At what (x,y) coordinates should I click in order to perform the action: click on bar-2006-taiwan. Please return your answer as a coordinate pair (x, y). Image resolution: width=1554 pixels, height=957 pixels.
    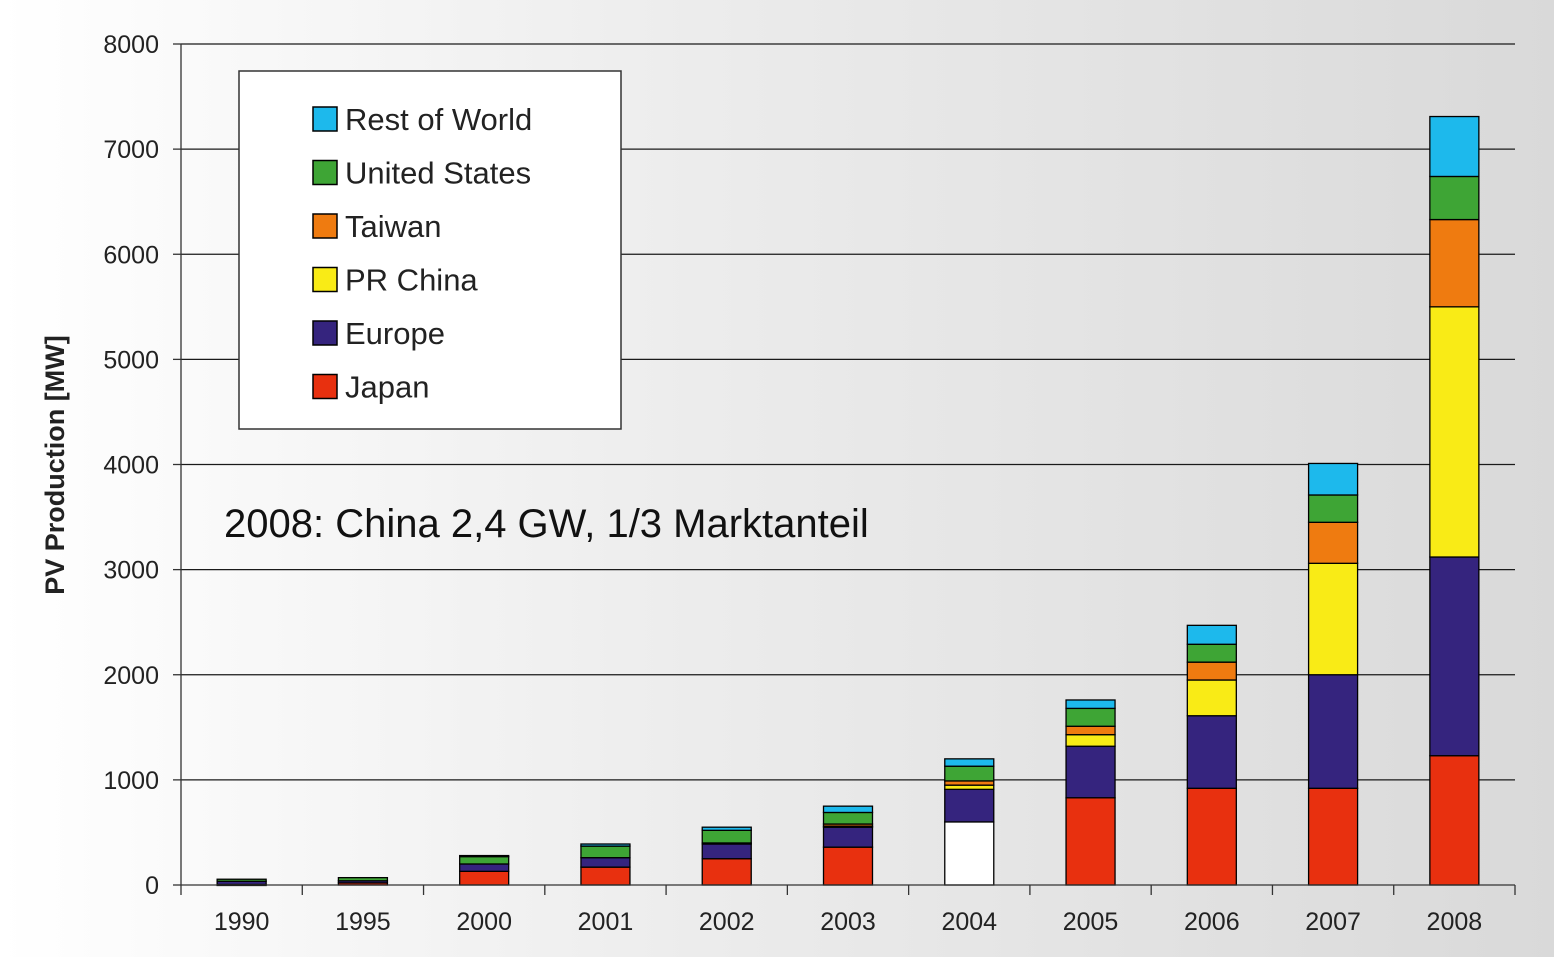
    Looking at the image, I should click on (1211, 671).